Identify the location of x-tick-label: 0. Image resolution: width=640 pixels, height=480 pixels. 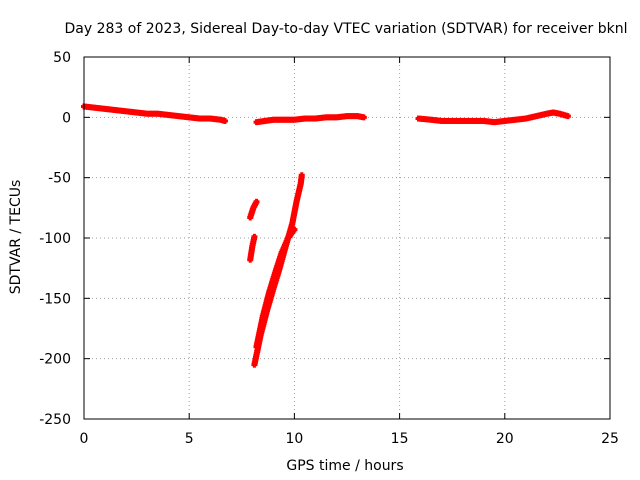
(84, 439).